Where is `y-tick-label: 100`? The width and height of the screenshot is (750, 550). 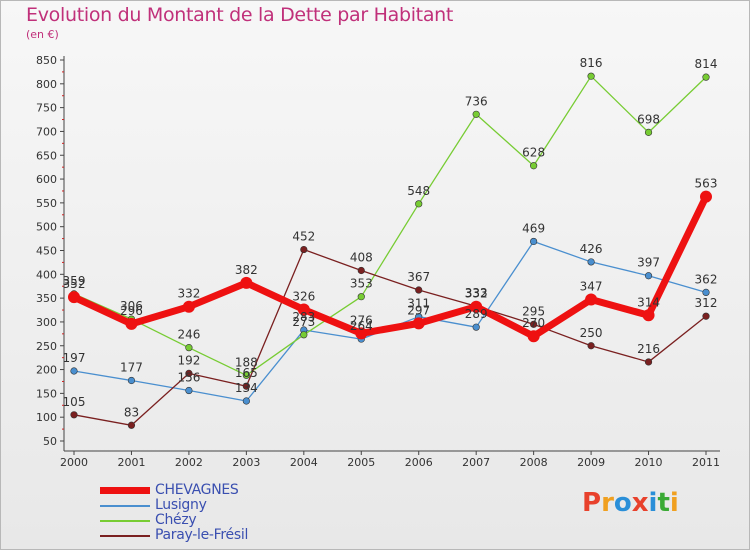
y-tick-label: 100 is located at coordinates (46, 417).